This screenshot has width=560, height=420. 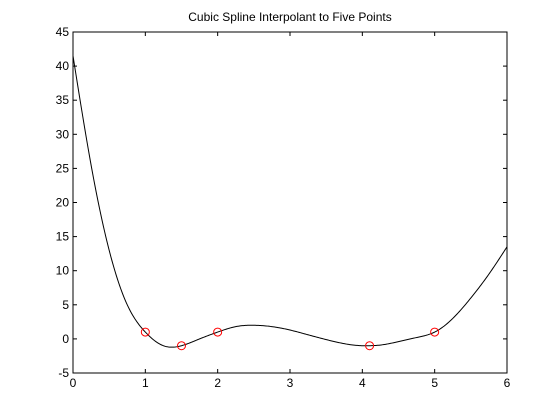 What do you see at coordinates (63, 66) in the screenshot?
I see `y-tick-label: 40` at bounding box center [63, 66].